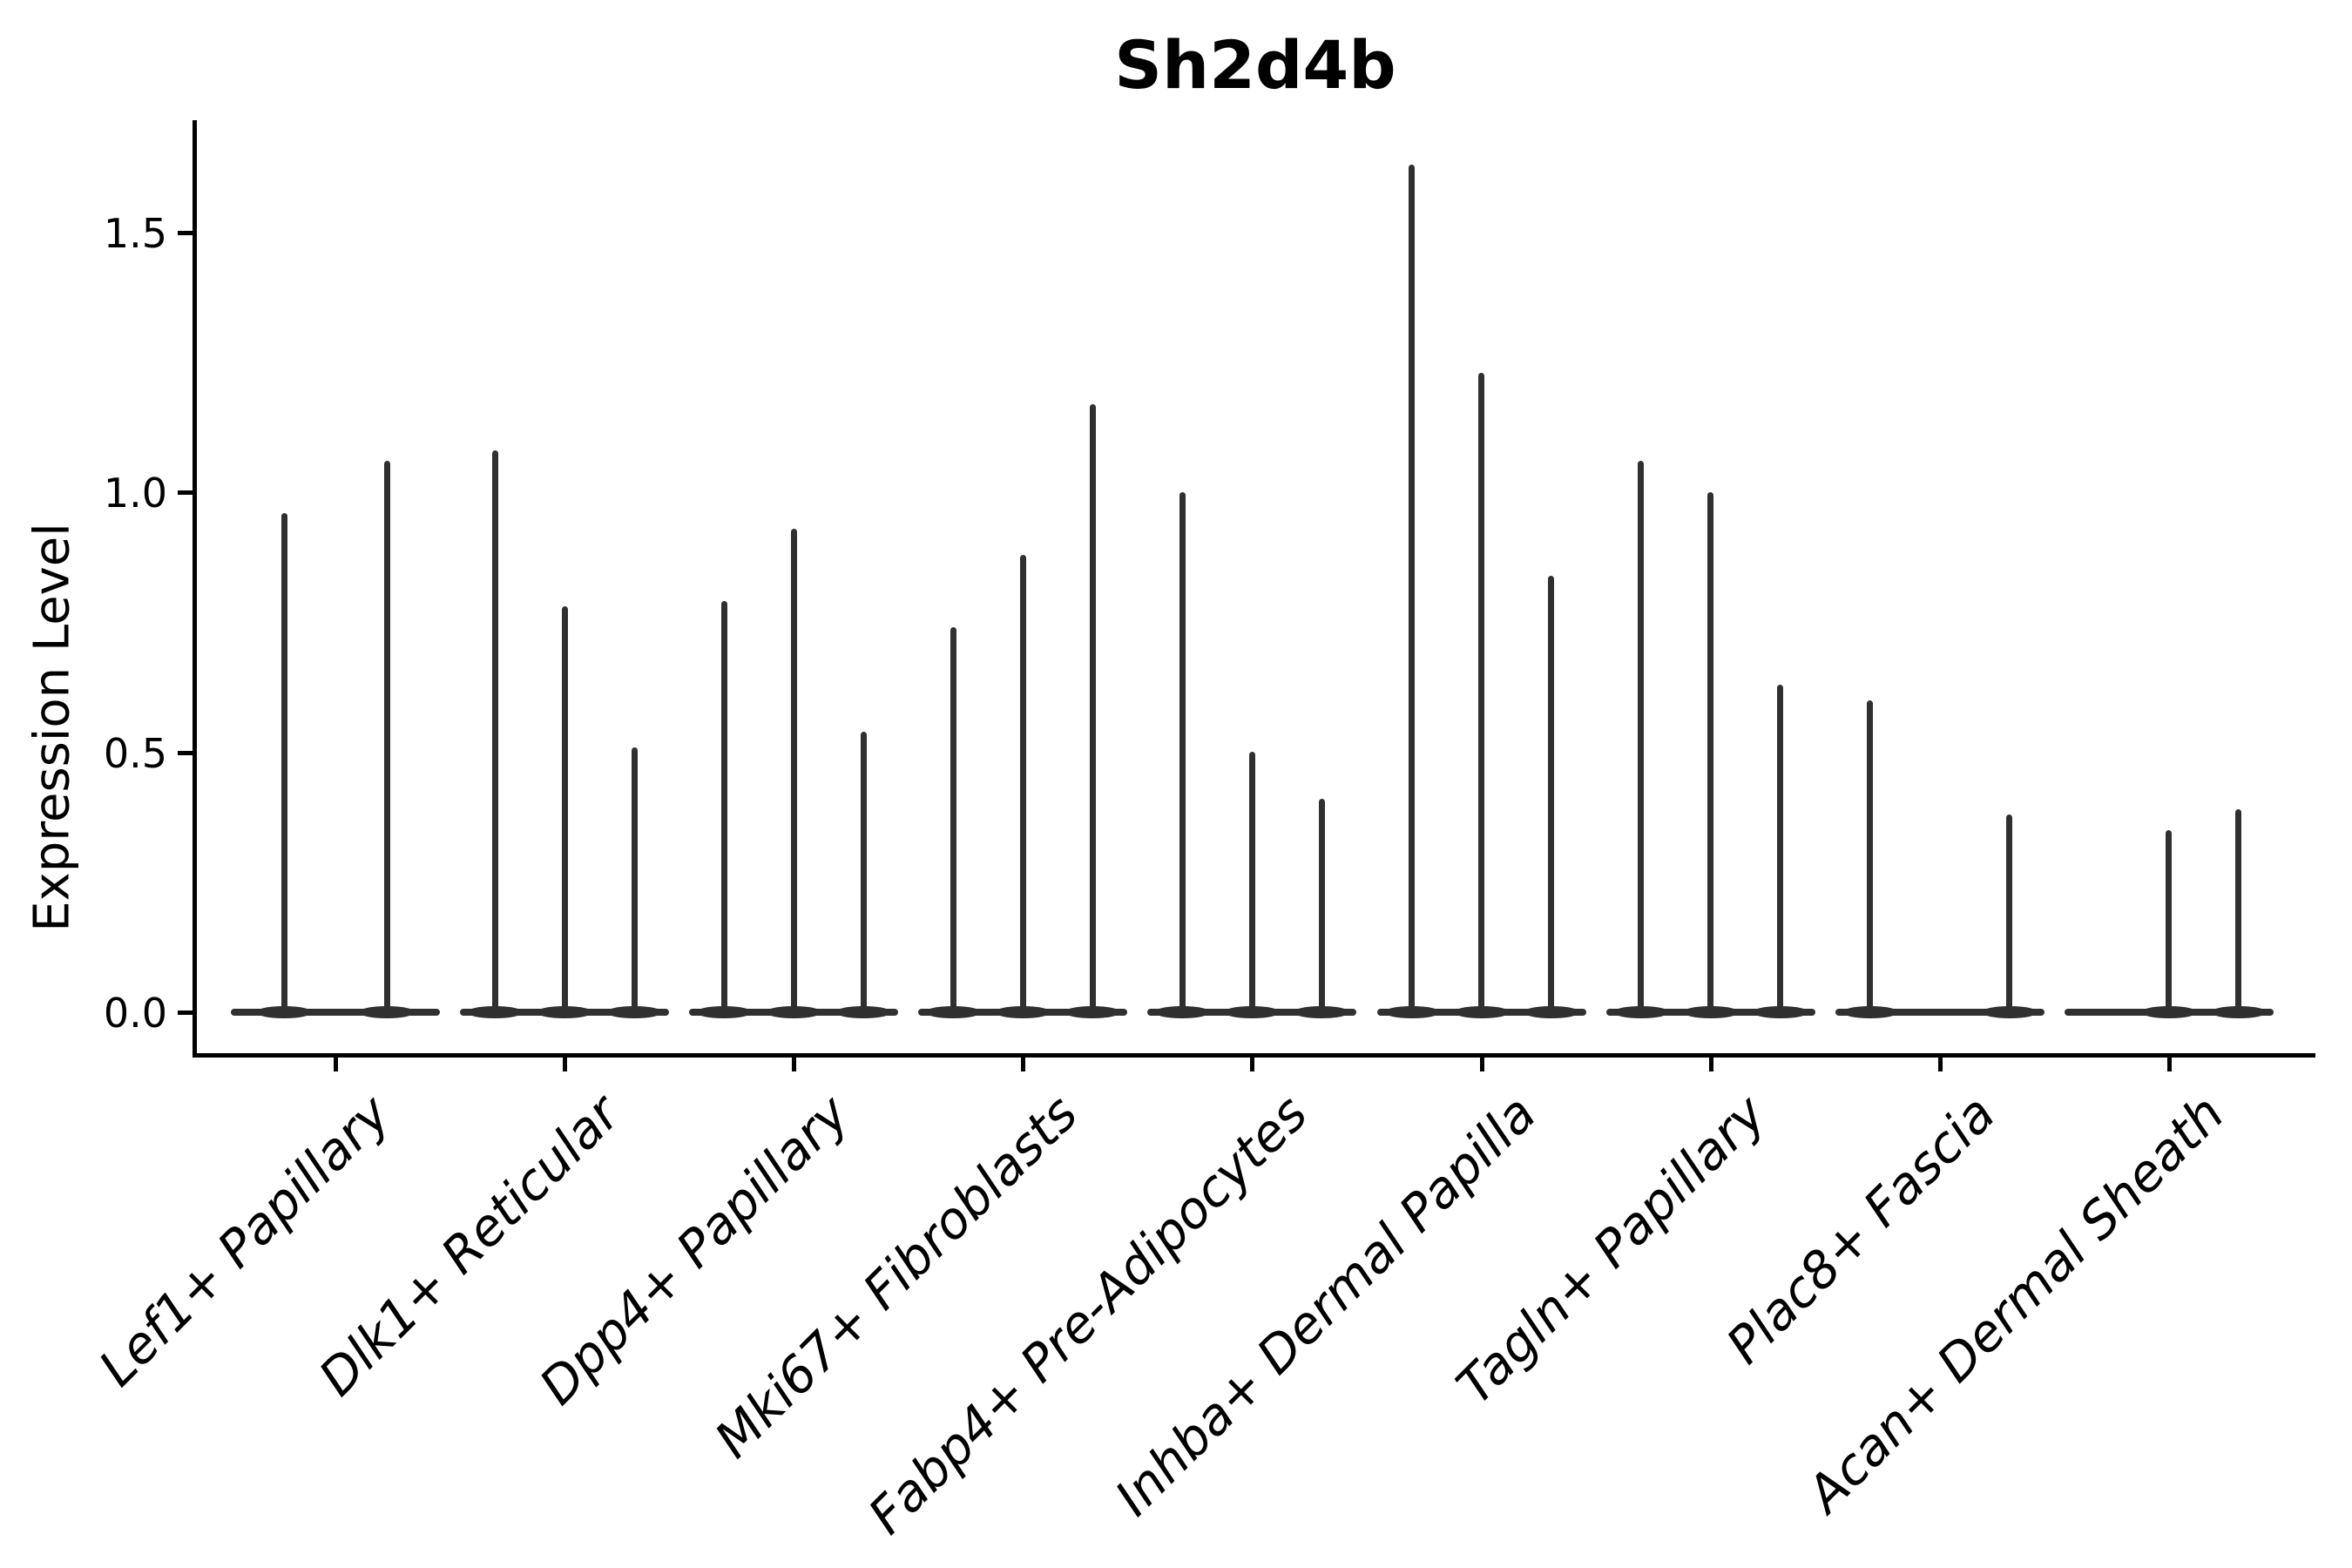 The height and width of the screenshot is (1568, 2352). Describe the element at coordinates (135, 1013) in the screenshot. I see `y-tick-label: 0.0` at that location.